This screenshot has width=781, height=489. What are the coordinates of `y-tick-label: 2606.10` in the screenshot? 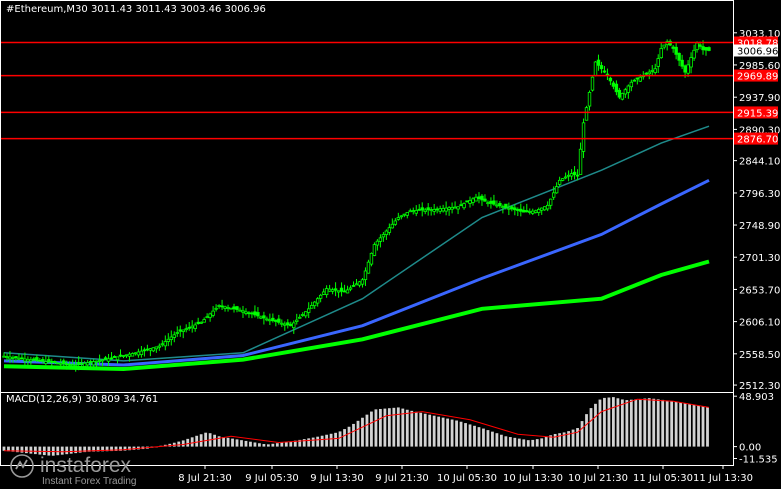 It's located at (759, 323).